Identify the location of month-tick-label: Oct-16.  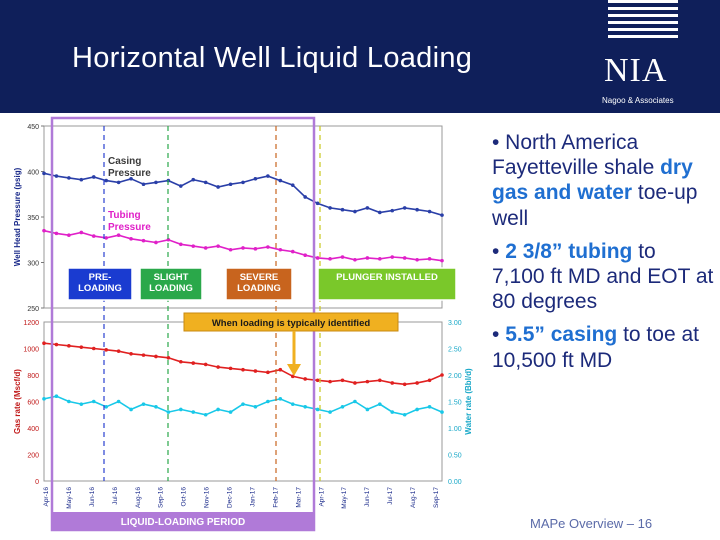
(184, 497).